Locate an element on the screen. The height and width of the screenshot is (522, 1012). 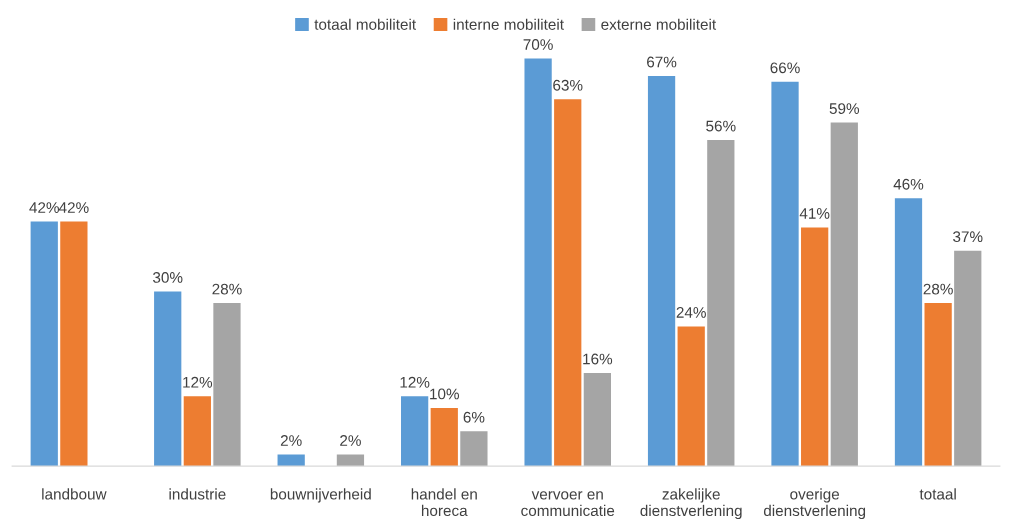
data-label: 24% is located at coordinates (691, 312).